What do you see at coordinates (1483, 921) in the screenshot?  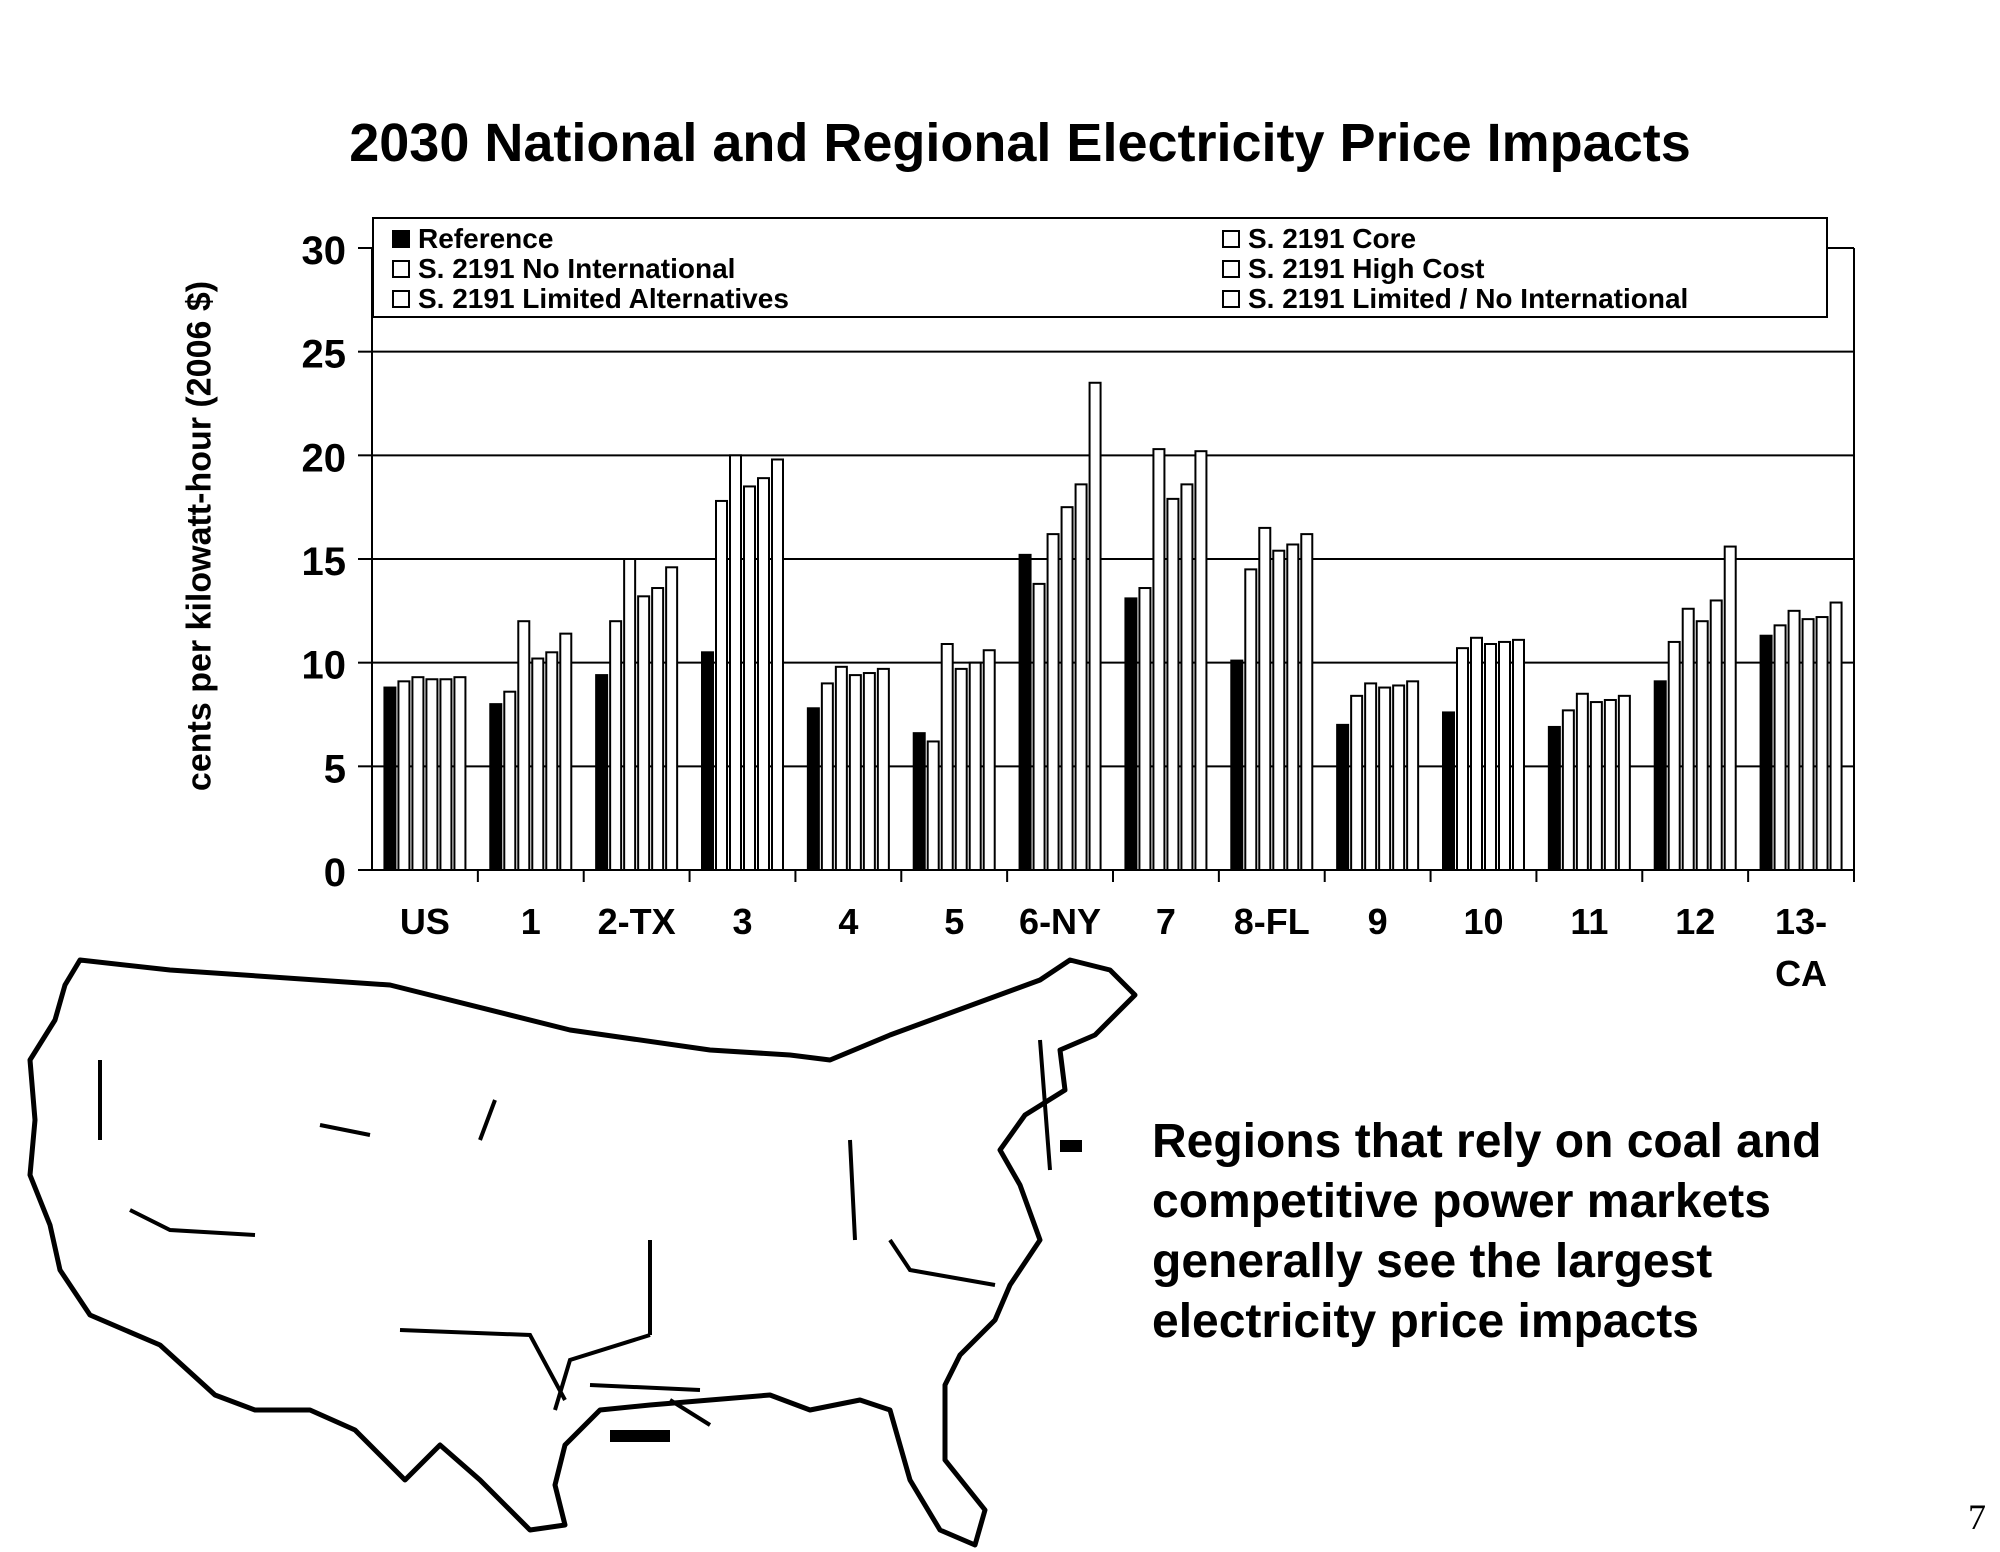 I see `x-tick-label: 10` at bounding box center [1483, 921].